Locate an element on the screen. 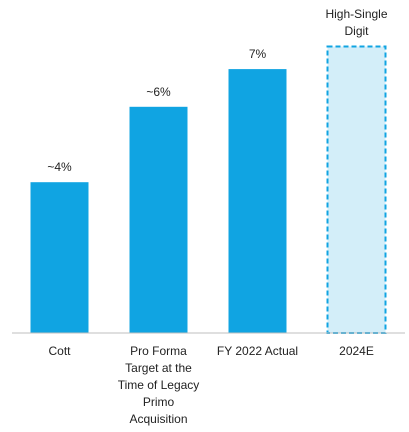 The width and height of the screenshot is (409, 432). x-tick-label: FY 2022 Actual is located at coordinates (257, 351).